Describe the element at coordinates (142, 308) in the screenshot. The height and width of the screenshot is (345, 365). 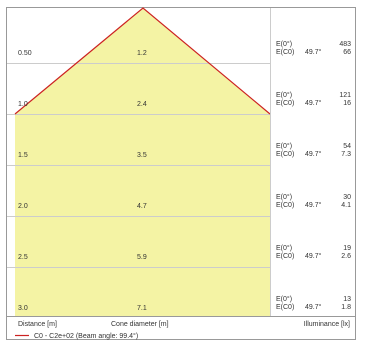
I see `cone-diameter-value: 7.1` at that location.